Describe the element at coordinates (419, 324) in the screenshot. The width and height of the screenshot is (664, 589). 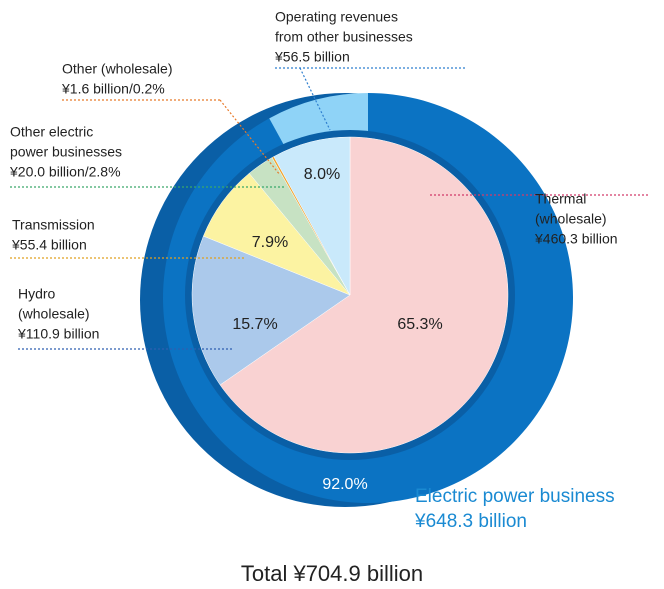
I see `slice-value-label: 65.3%` at that location.